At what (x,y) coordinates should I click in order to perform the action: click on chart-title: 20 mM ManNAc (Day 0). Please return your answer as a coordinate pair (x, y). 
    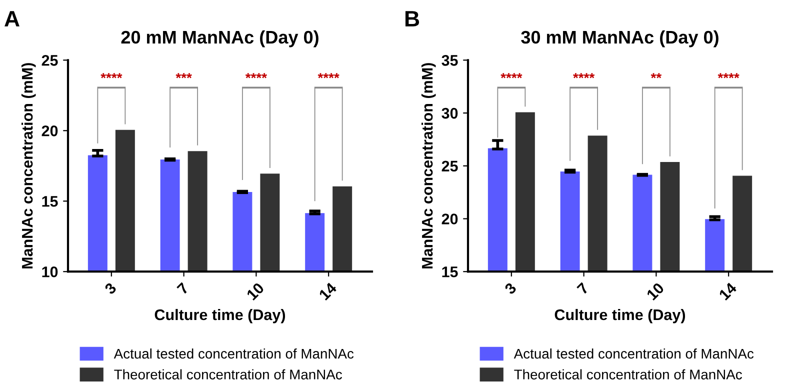
    Looking at the image, I should click on (219, 39).